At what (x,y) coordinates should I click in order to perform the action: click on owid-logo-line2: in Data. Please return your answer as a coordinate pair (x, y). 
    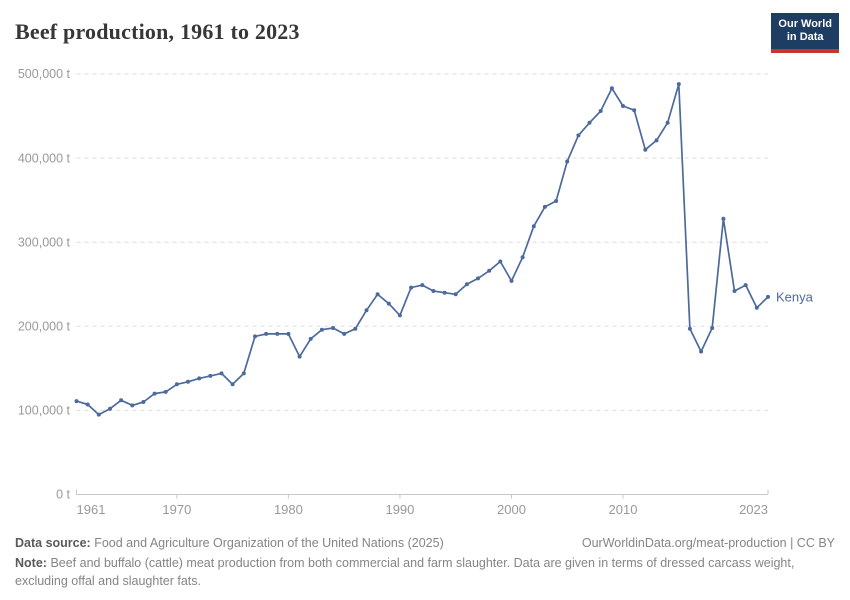
    Looking at the image, I should click on (805, 37).